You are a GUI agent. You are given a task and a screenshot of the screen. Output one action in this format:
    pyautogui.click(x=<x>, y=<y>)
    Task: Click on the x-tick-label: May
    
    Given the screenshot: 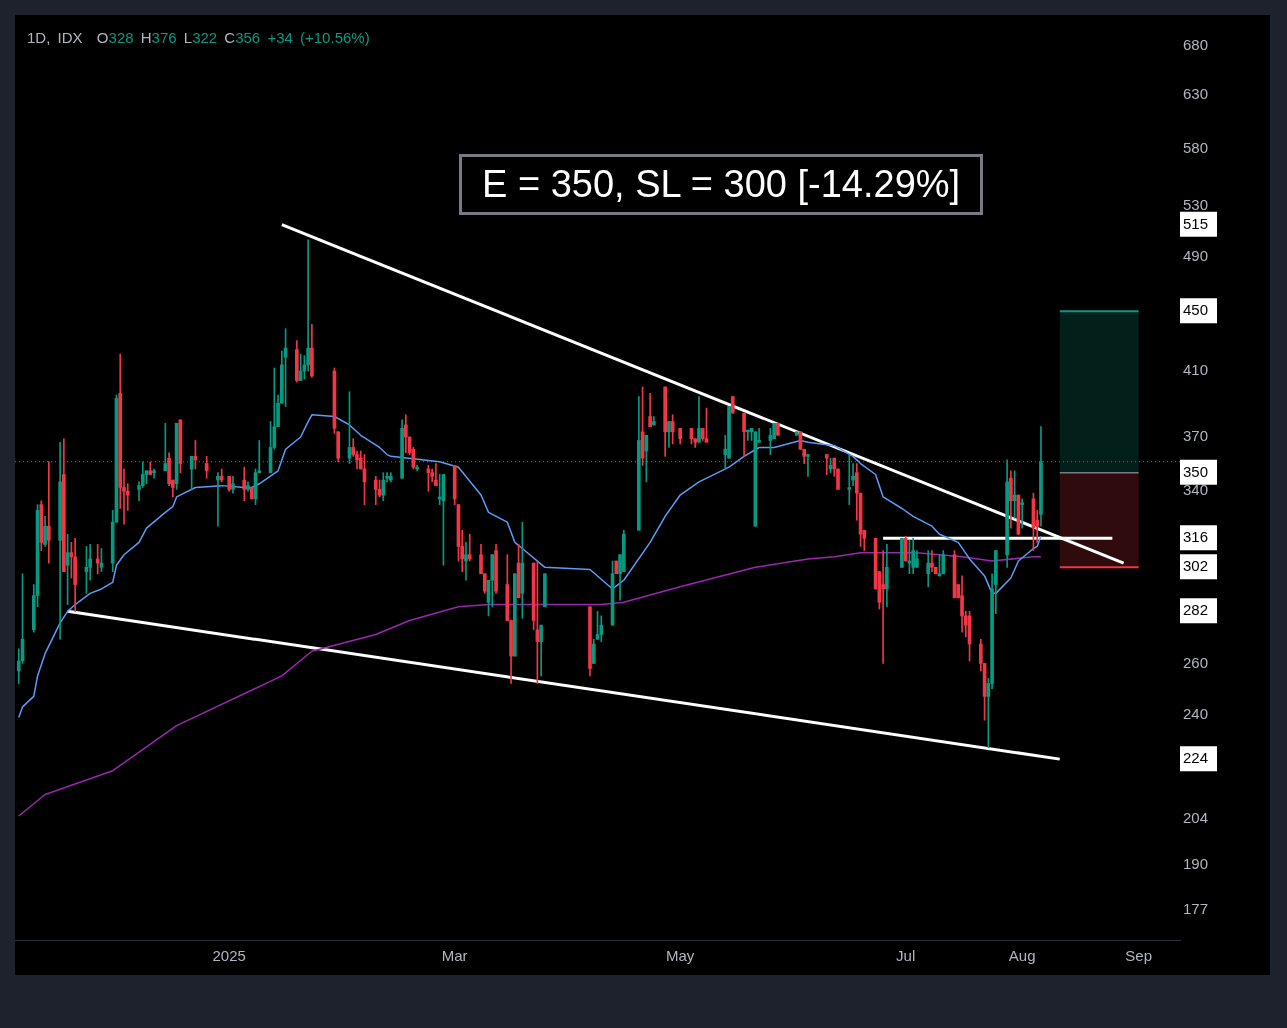 What is the action you would take?
    pyautogui.click(x=680, y=956)
    